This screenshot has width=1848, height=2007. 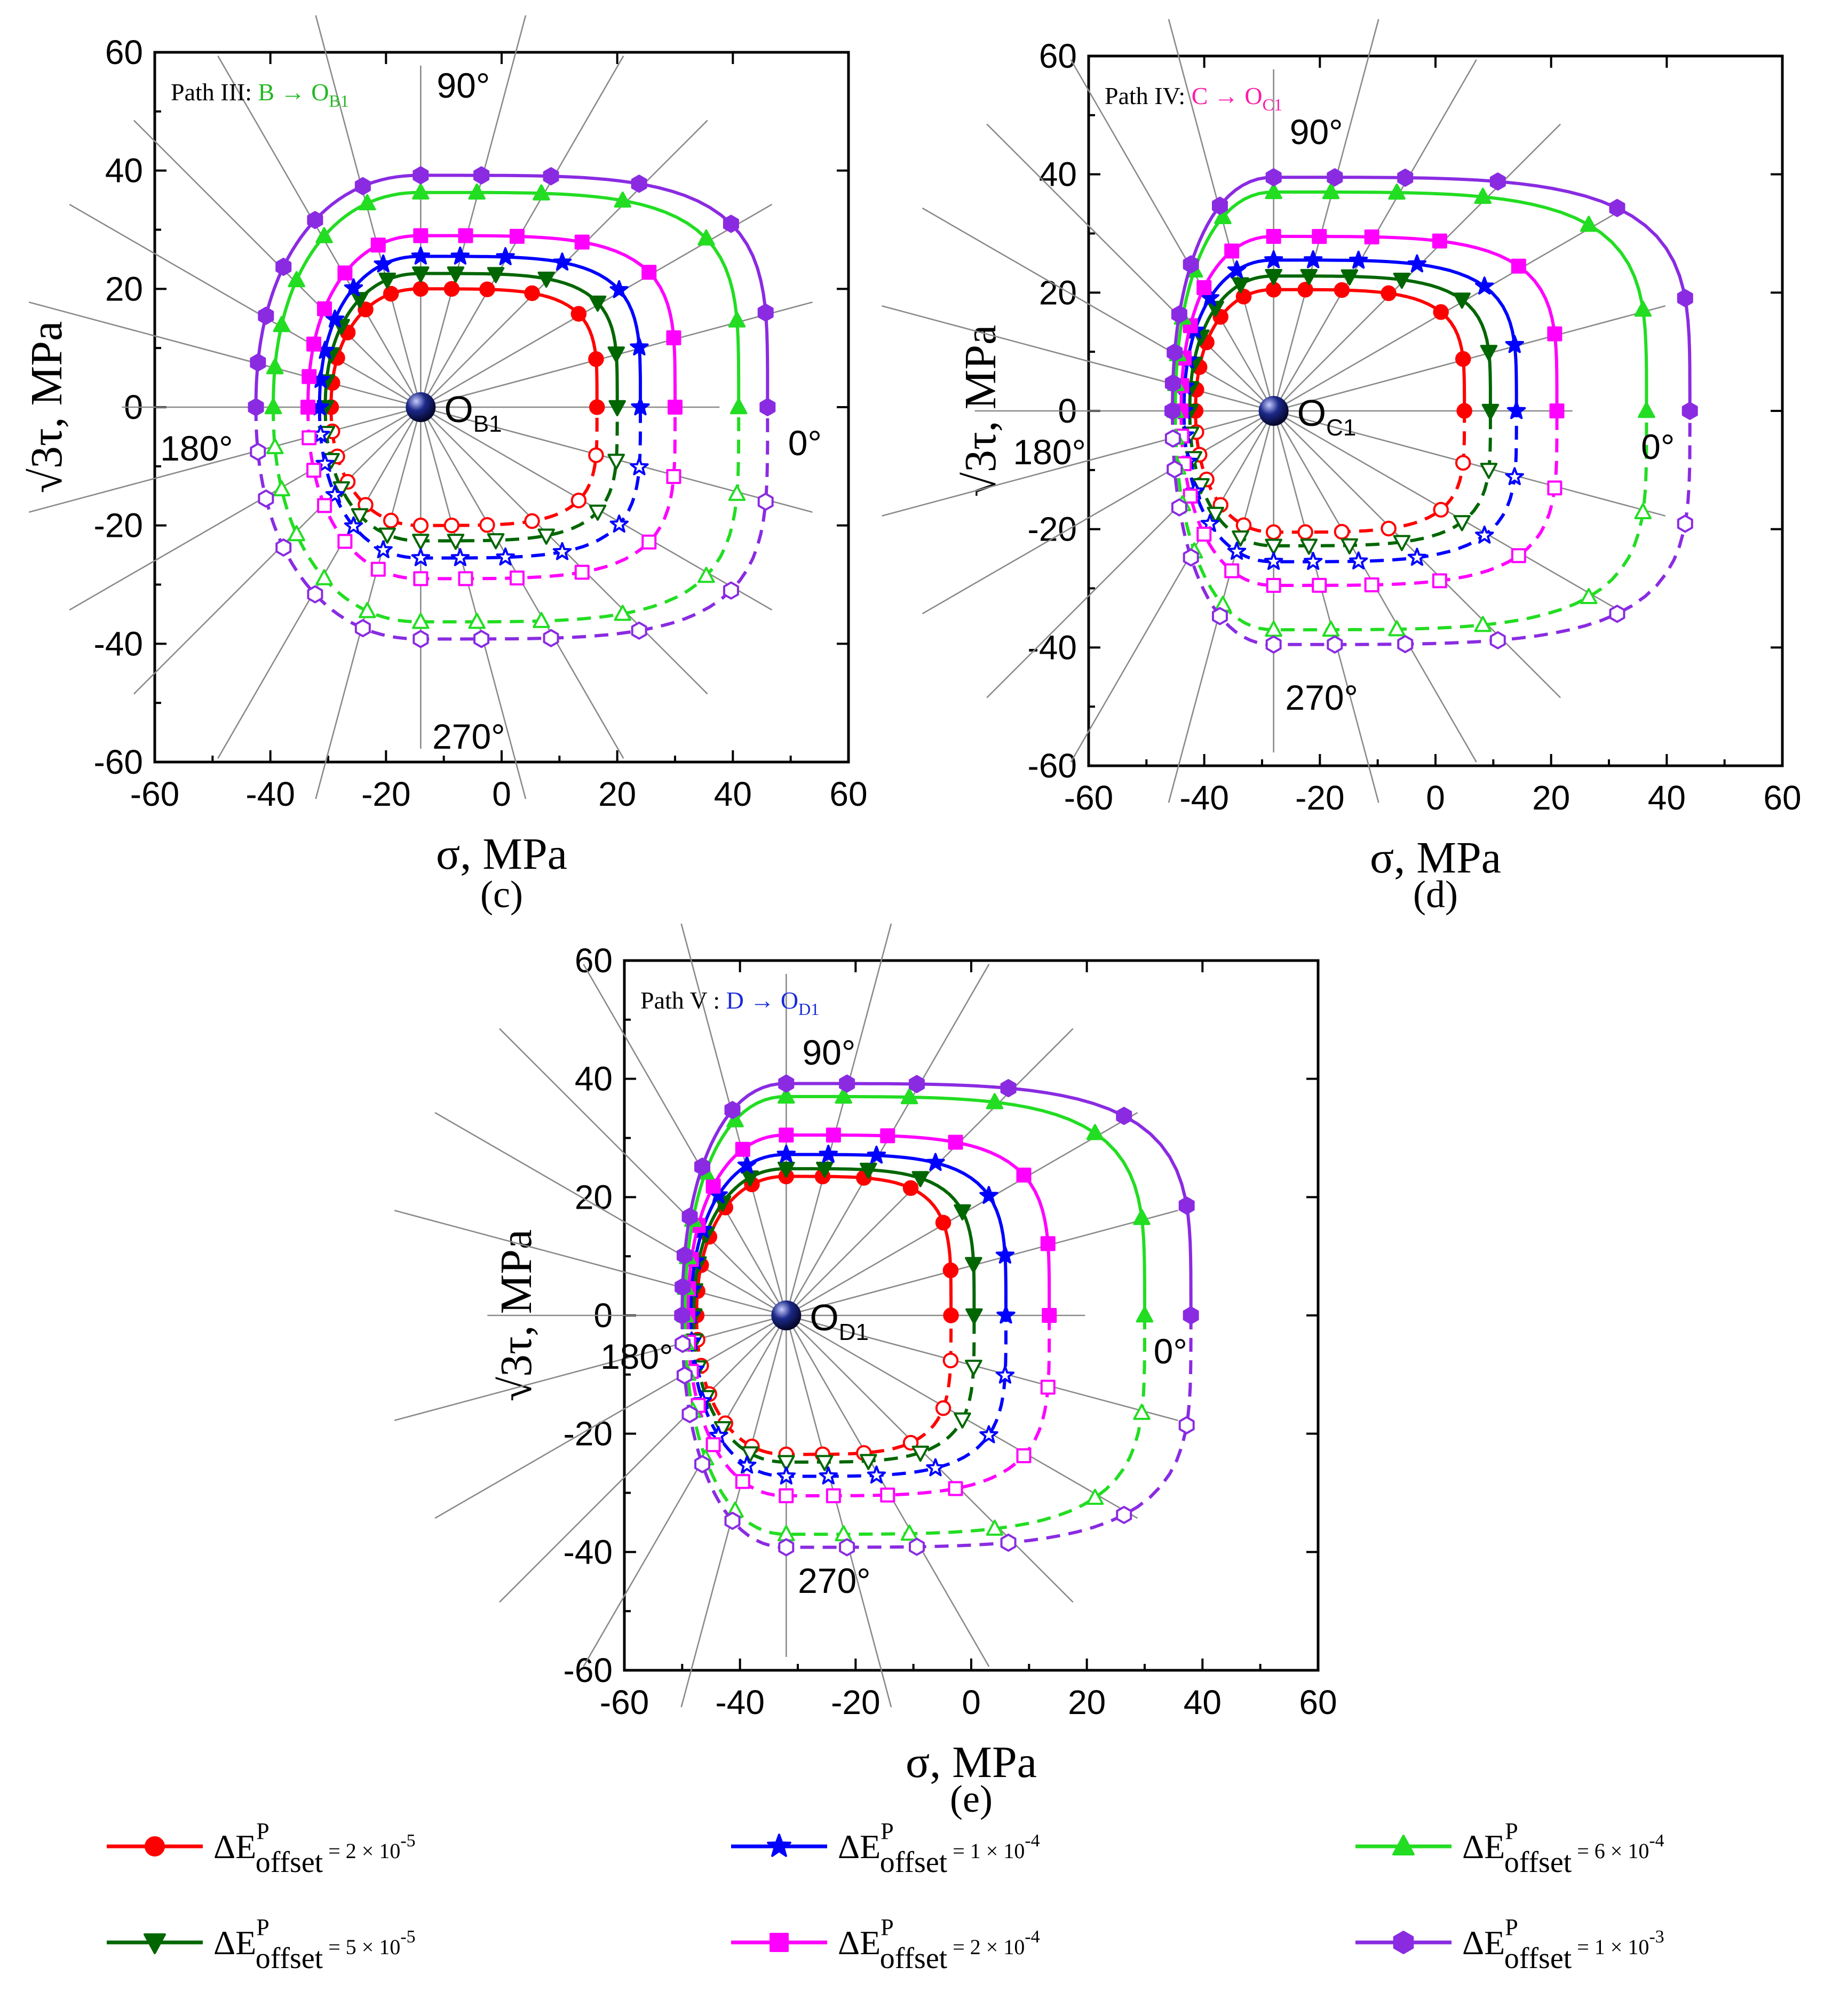 What do you see at coordinates (260, 94) in the screenshot?
I see `path-label: Path III: B → OB1` at bounding box center [260, 94].